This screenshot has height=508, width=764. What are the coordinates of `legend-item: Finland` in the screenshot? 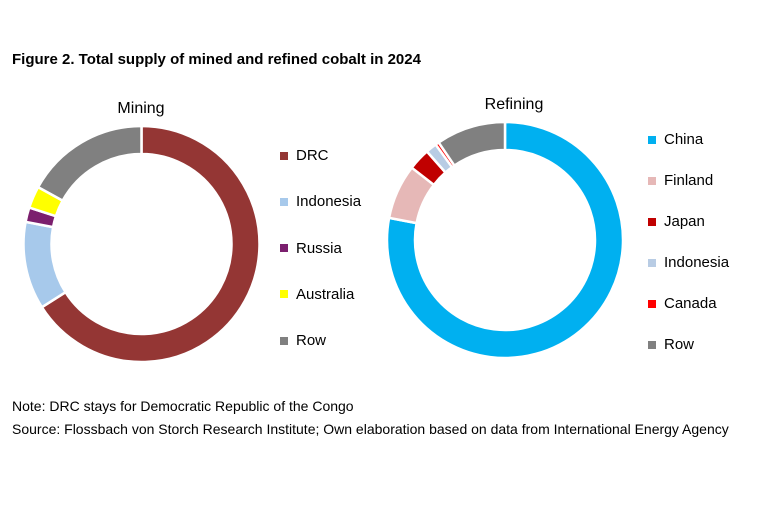 It's located at (680, 180).